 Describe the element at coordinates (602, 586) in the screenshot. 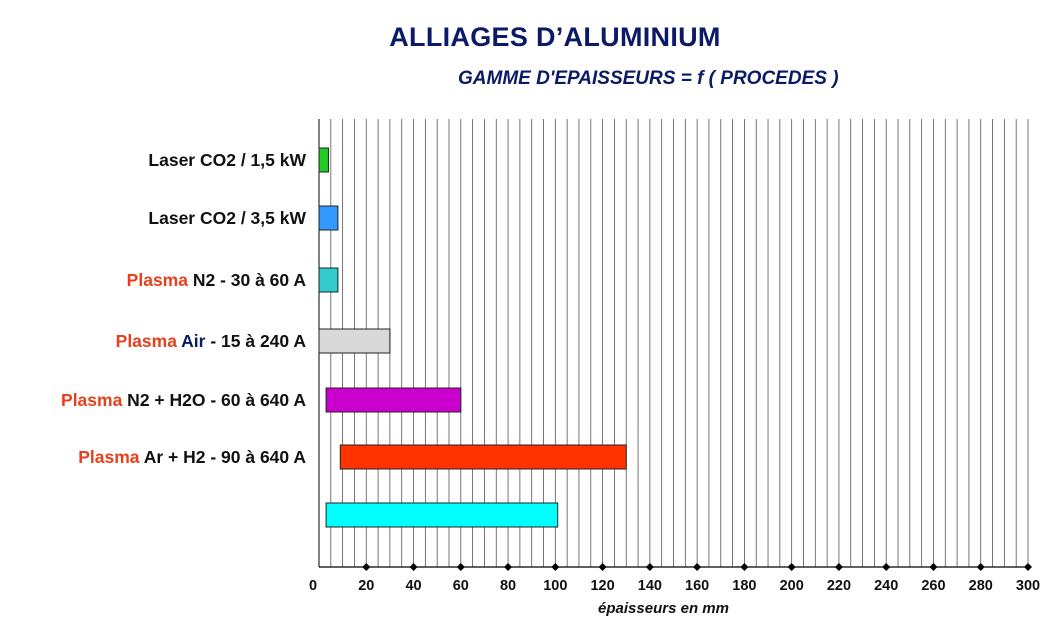

I see `x-tick-label: 120` at that location.